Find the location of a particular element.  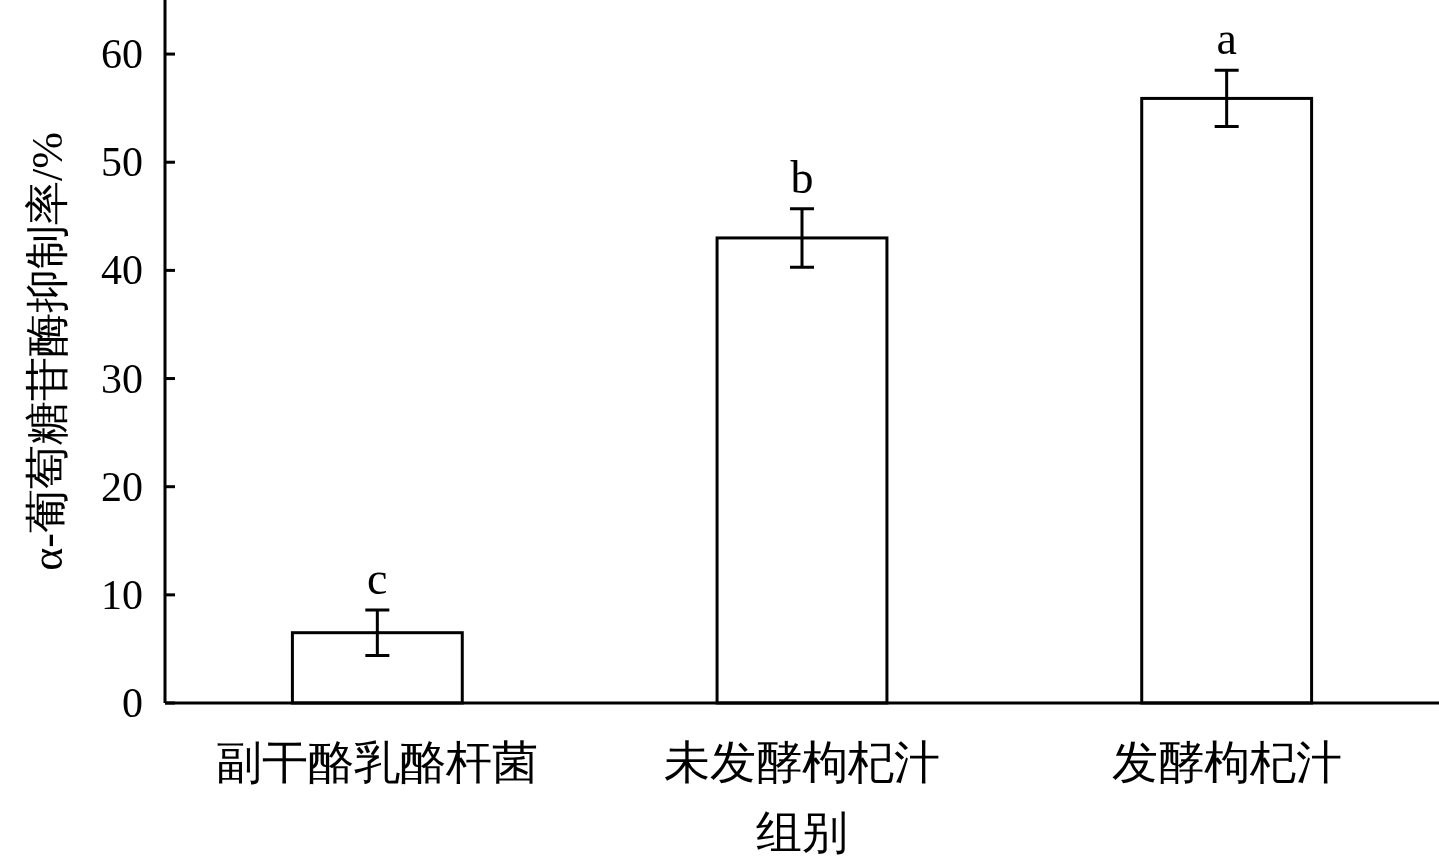

y-tick-label: 40 is located at coordinates (122, 270).